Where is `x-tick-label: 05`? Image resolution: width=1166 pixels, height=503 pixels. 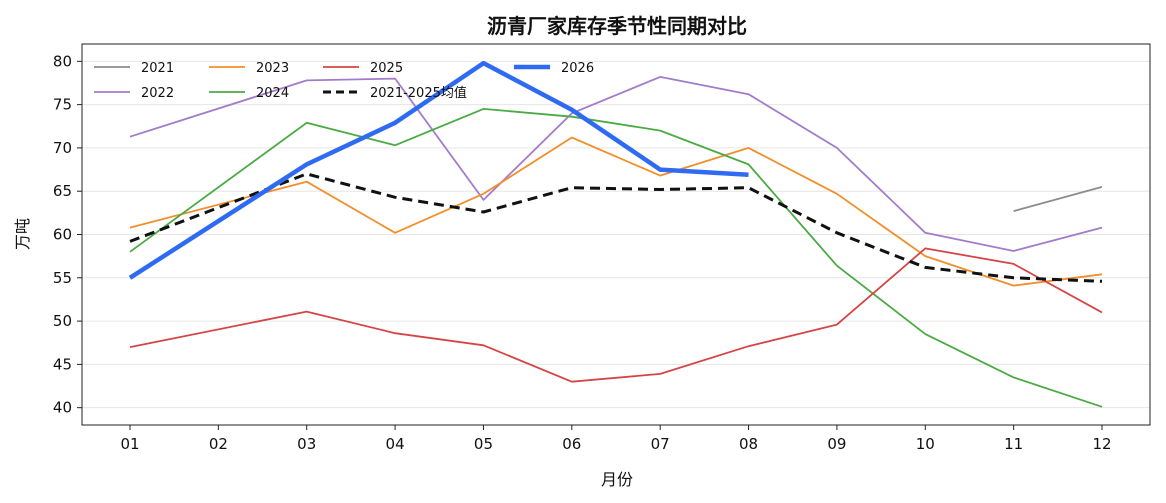
x-tick-label: 05 is located at coordinates (483, 444).